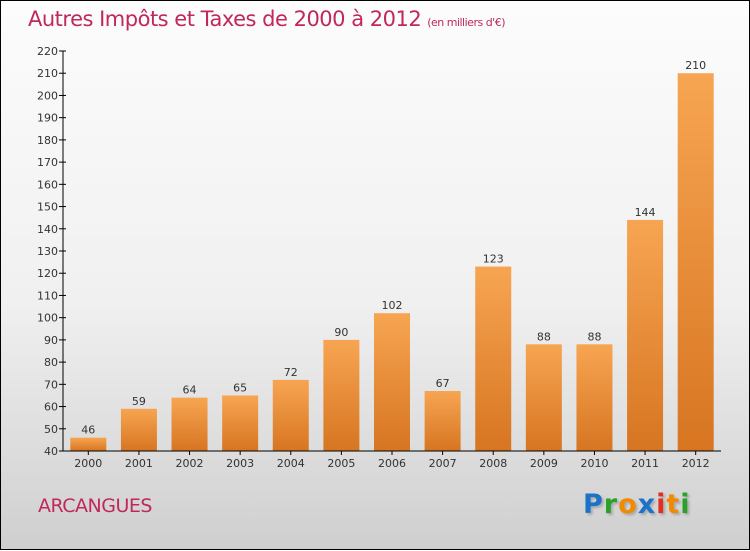 The height and width of the screenshot is (551, 750). I want to click on bar-value-label: 64, so click(190, 390).